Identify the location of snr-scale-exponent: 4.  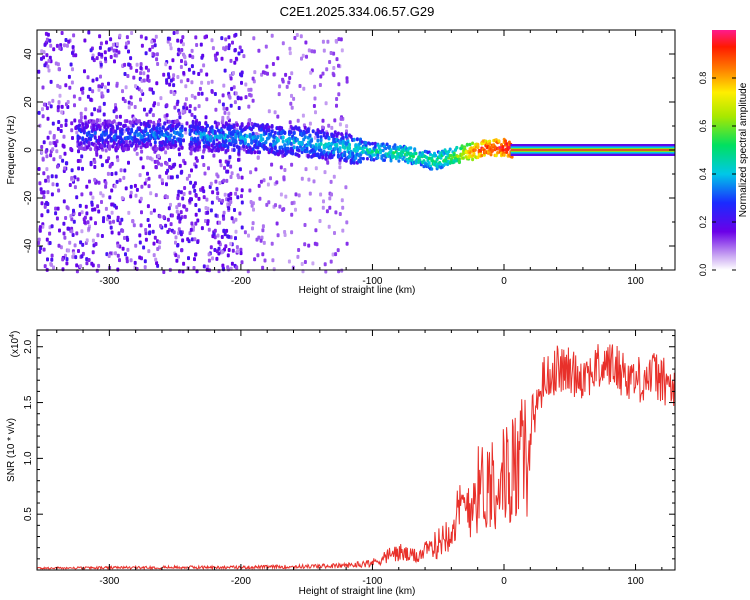
(12, 336).